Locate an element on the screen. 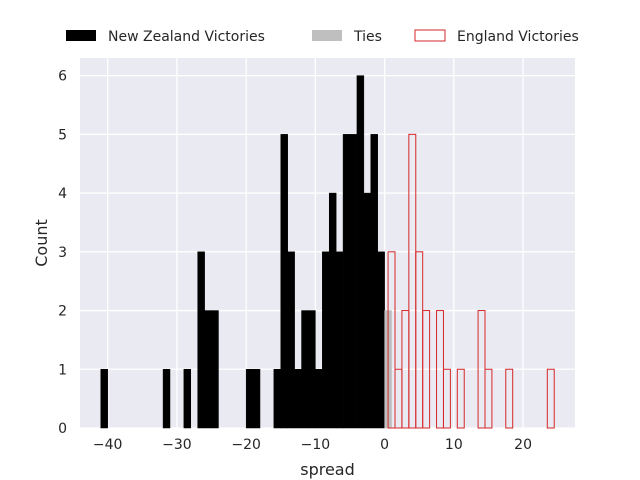  x-tick-labels: −40 −30 −20 −10 0 10 20 is located at coordinates (312, 445).